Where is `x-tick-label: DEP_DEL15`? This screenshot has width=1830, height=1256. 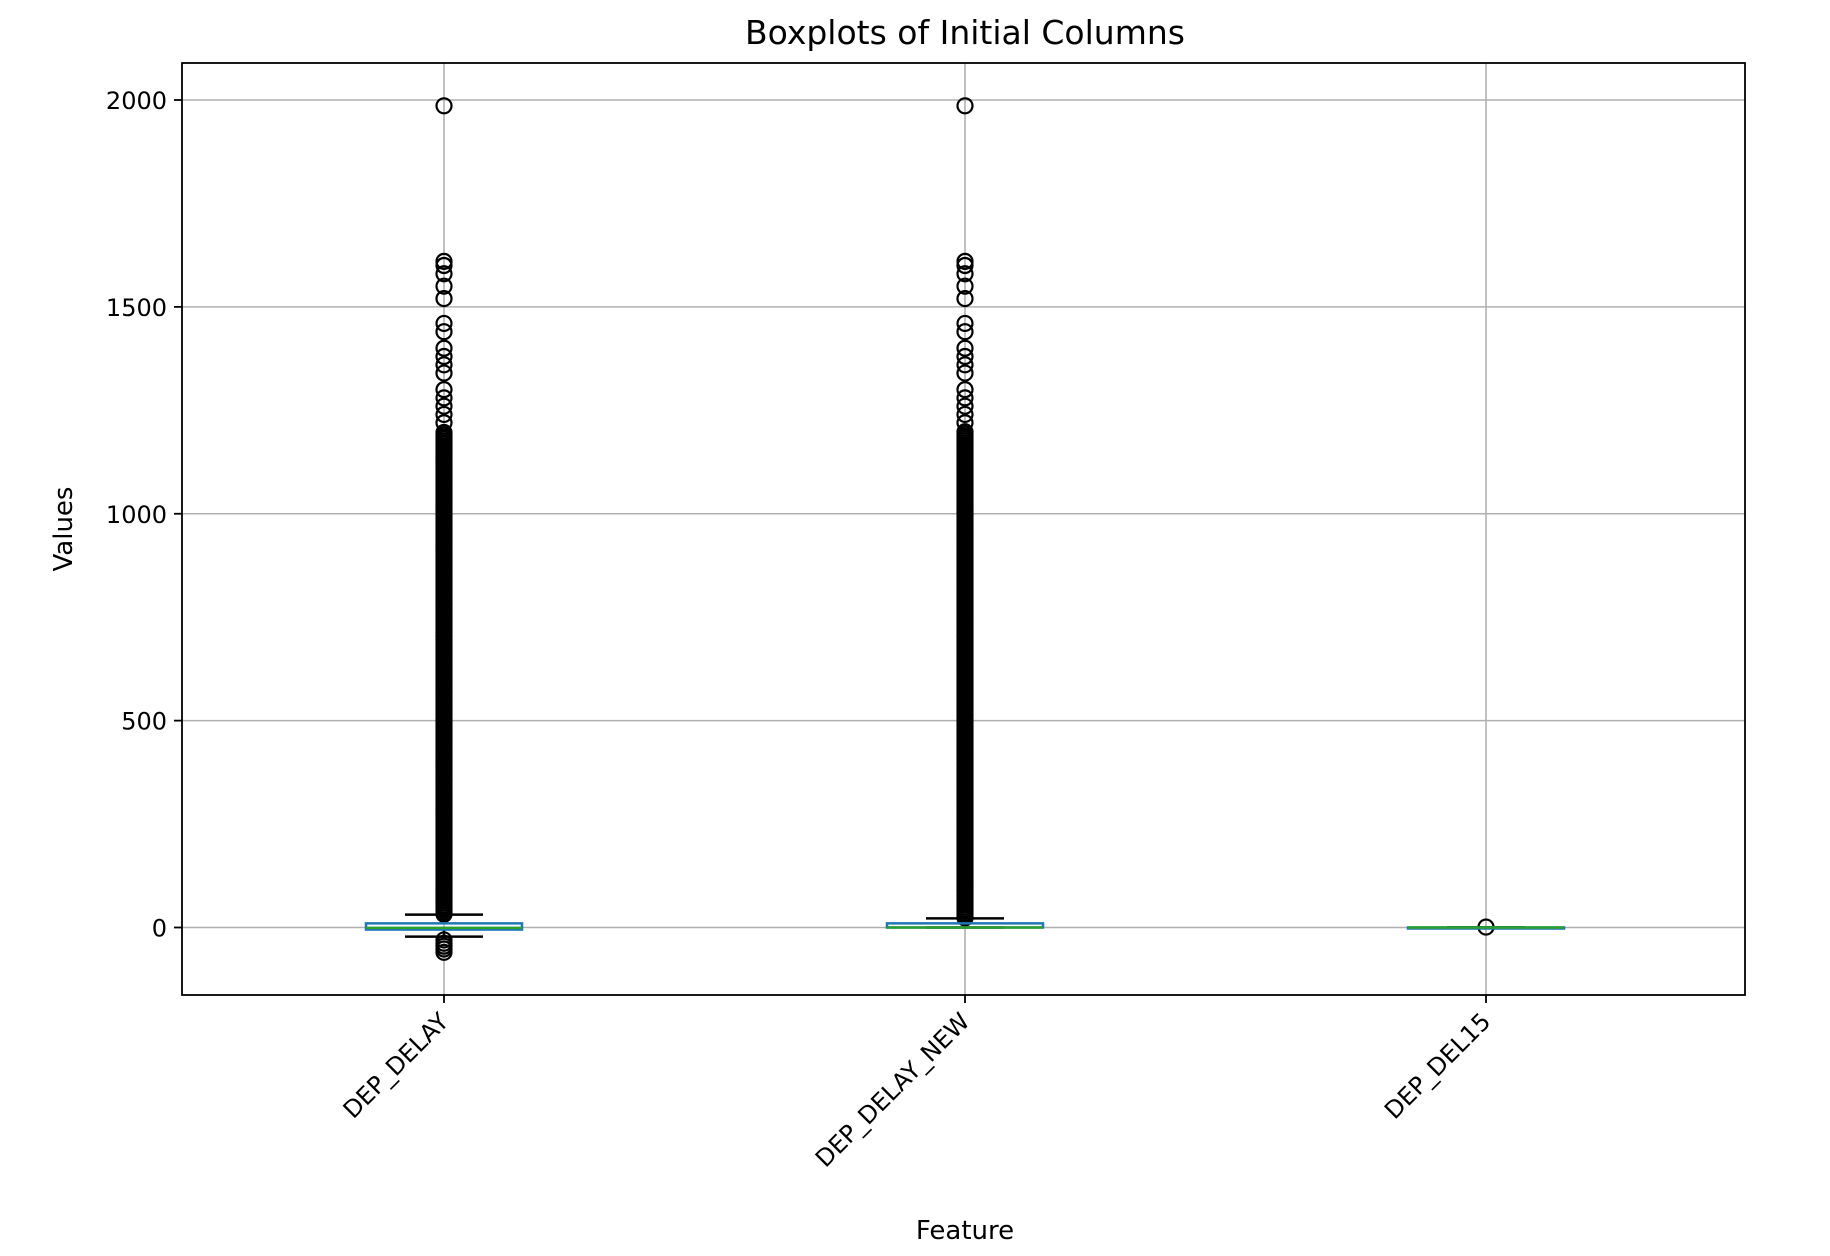
x-tick-label: DEP_DEL15 is located at coordinates (1437, 1065).